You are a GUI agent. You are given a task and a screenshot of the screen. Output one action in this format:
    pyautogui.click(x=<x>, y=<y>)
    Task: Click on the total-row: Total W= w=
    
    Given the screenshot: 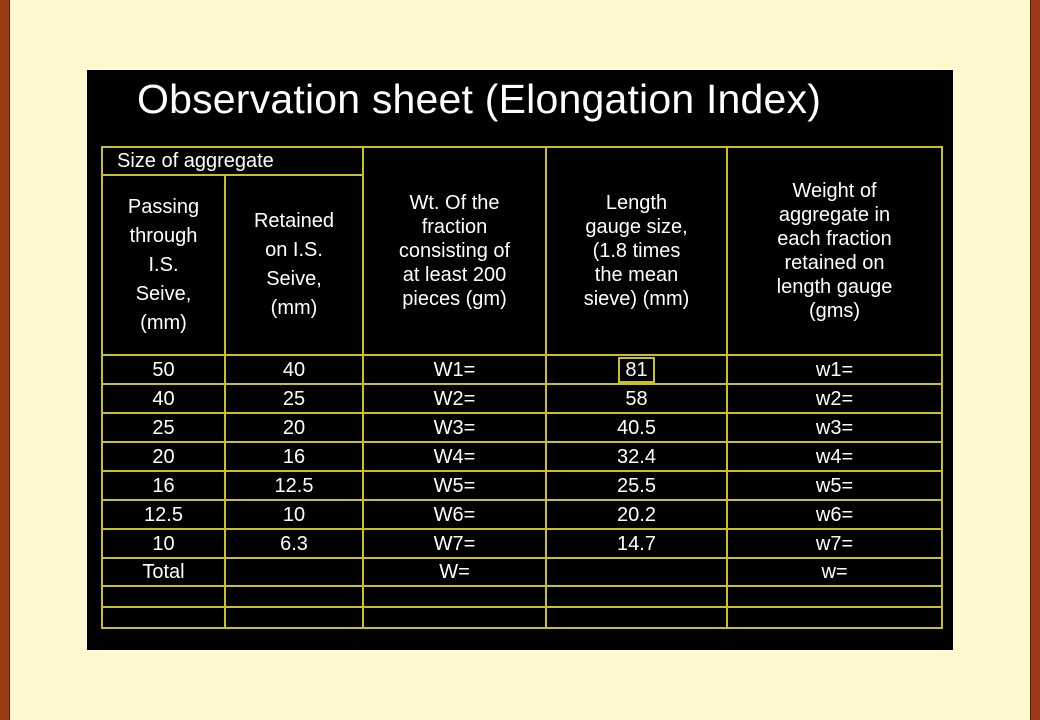 What is the action you would take?
    pyautogui.click(x=522, y=572)
    